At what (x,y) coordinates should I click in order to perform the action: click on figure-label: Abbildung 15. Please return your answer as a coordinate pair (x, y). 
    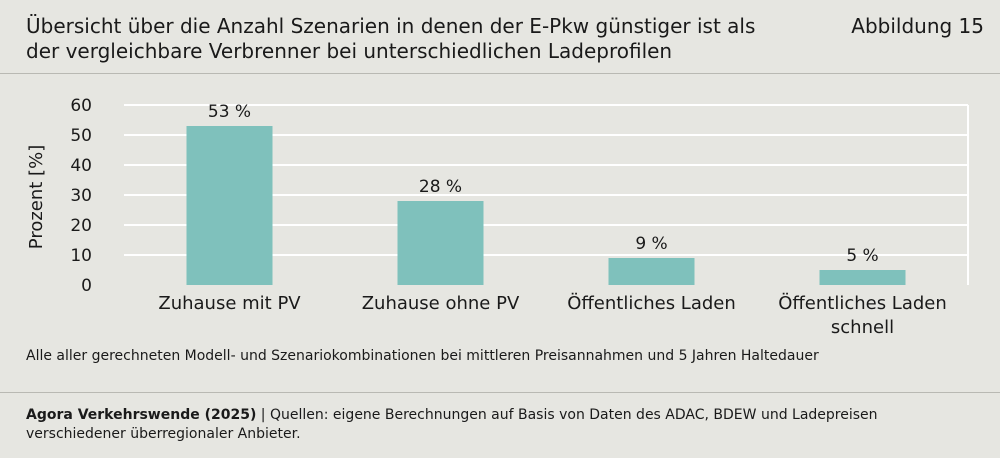
    Looking at the image, I should click on (917, 26).